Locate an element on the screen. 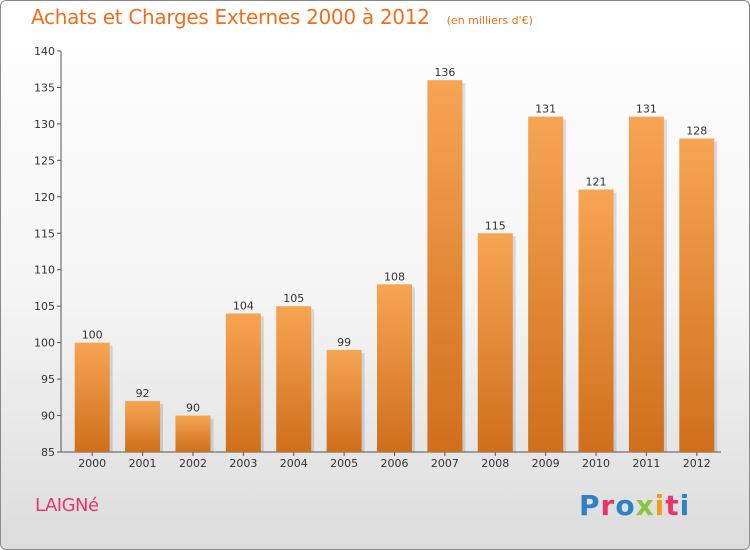  x-tick-label: 2012 is located at coordinates (697, 463).